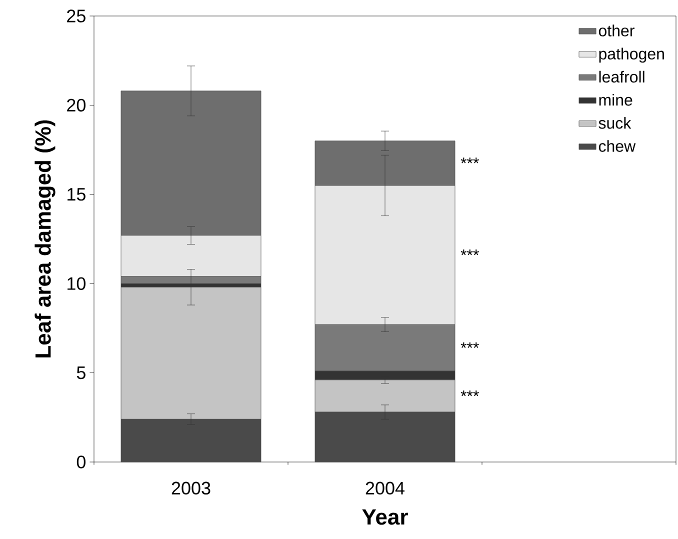 The image size is (678, 539). I want to click on y-tick-label: 10, so click(77, 283).